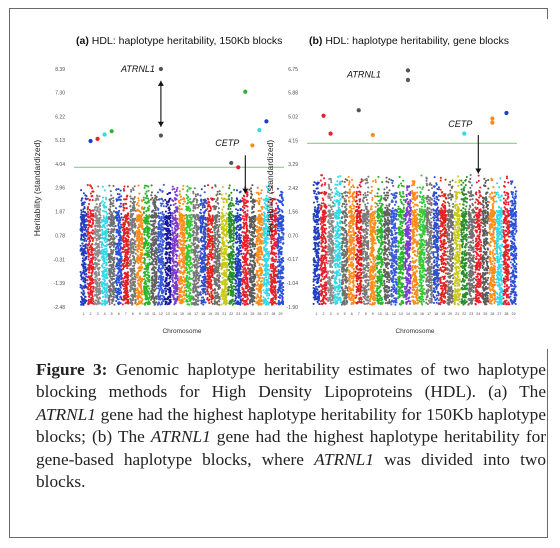  Describe the element at coordinates (60, 284) in the screenshot. I see `y-tick-label: -1.39` at that location.